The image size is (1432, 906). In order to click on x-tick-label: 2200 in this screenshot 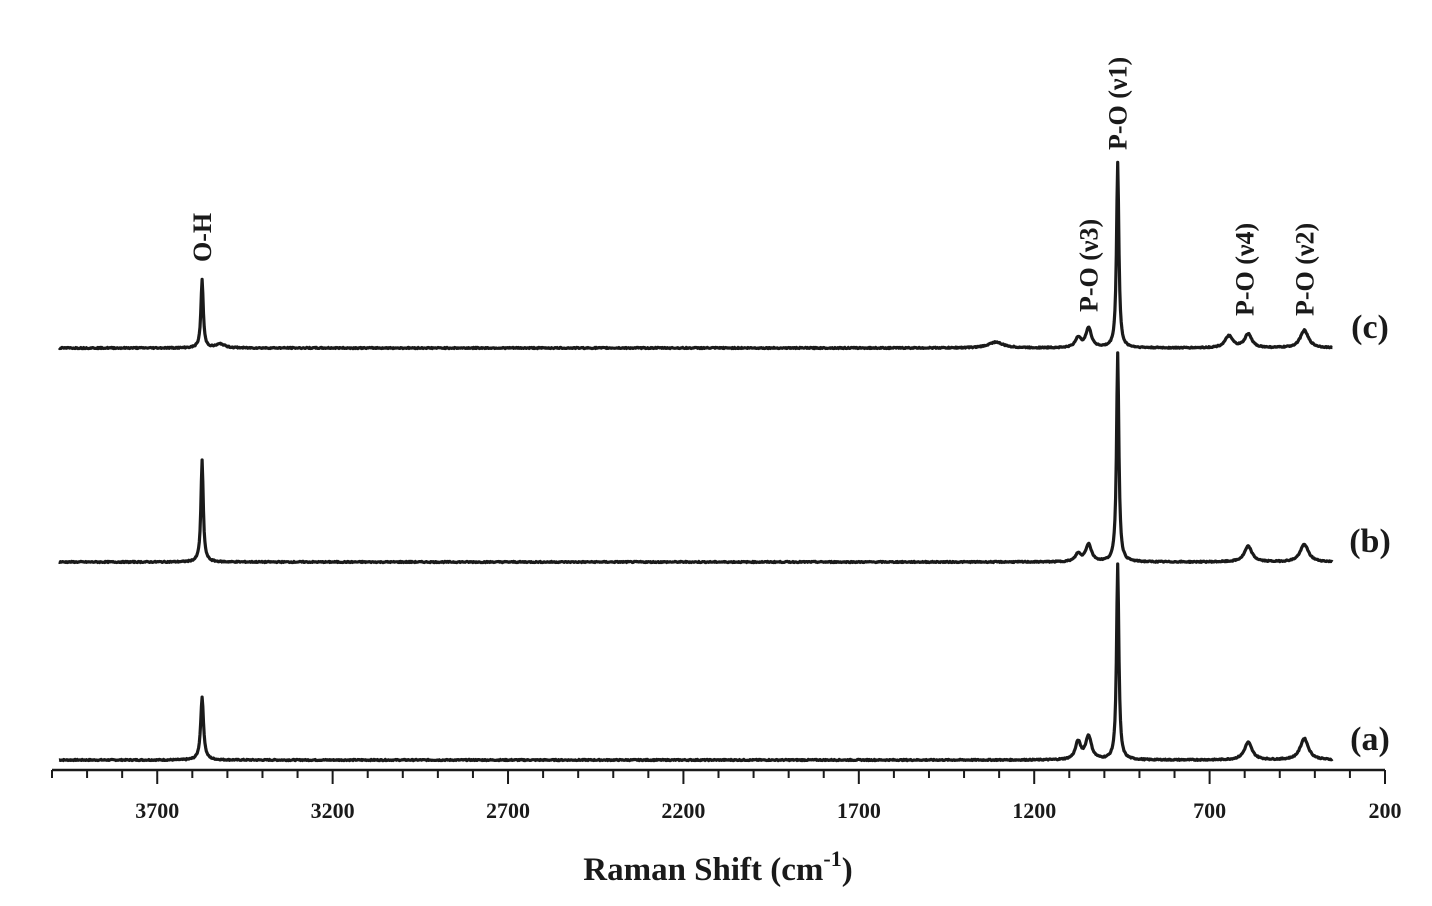, I will do `click(683, 810)`.